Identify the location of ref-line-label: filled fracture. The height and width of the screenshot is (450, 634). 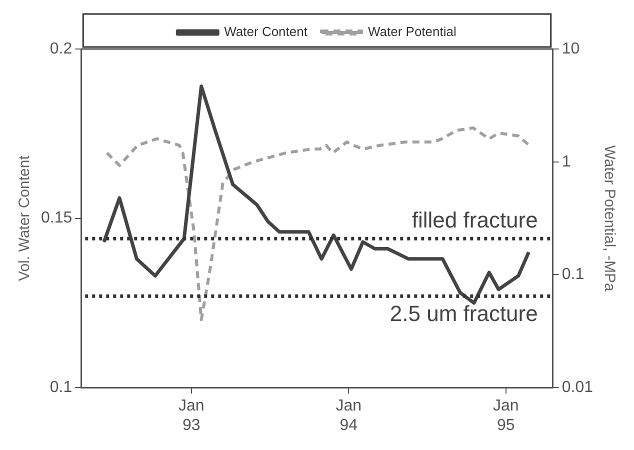
(475, 220).